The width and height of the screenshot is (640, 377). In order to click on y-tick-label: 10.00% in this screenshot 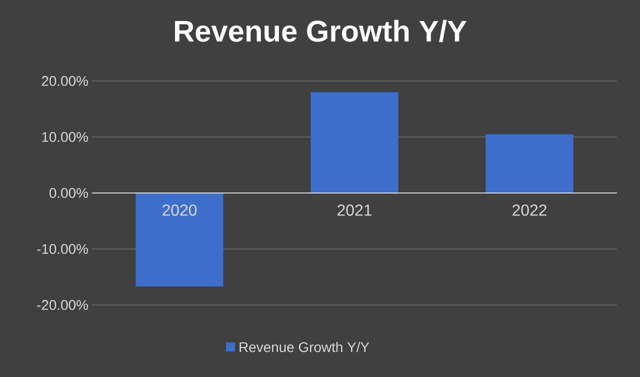, I will do `click(65, 137)`.